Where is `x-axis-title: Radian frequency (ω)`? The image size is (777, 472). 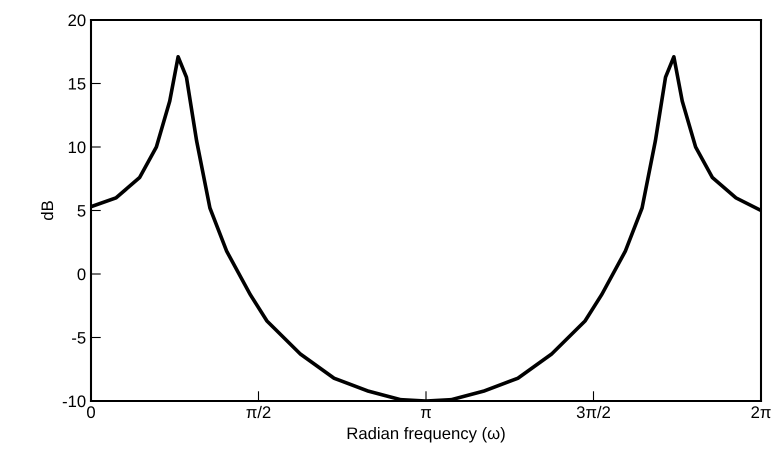
x-axis-title: Radian frequency (ω) is located at coordinates (426, 434).